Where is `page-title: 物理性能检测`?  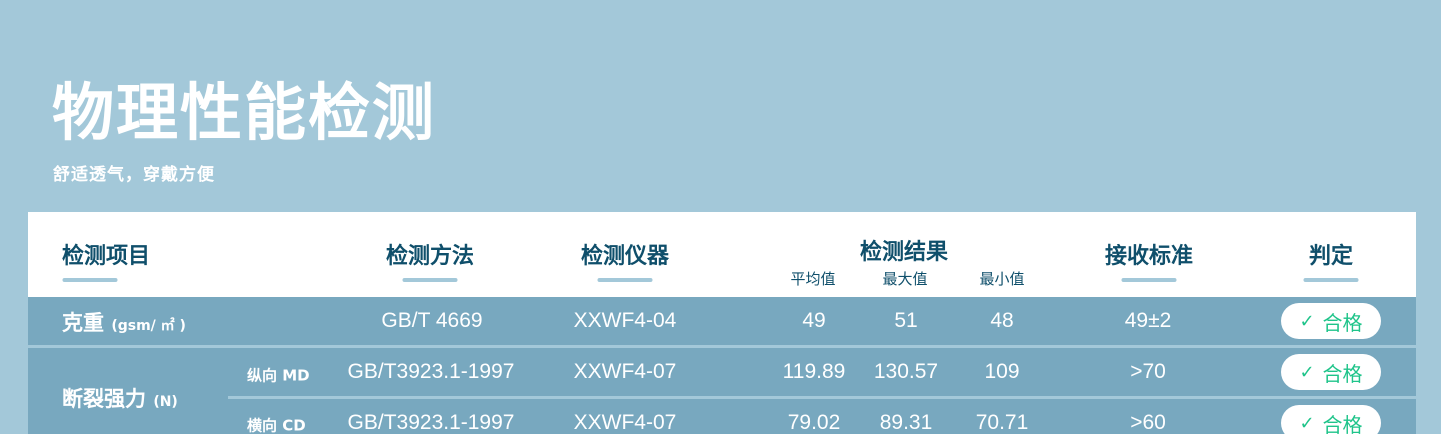 page-title: 物理性能检测 is located at coordinates (244, 112).